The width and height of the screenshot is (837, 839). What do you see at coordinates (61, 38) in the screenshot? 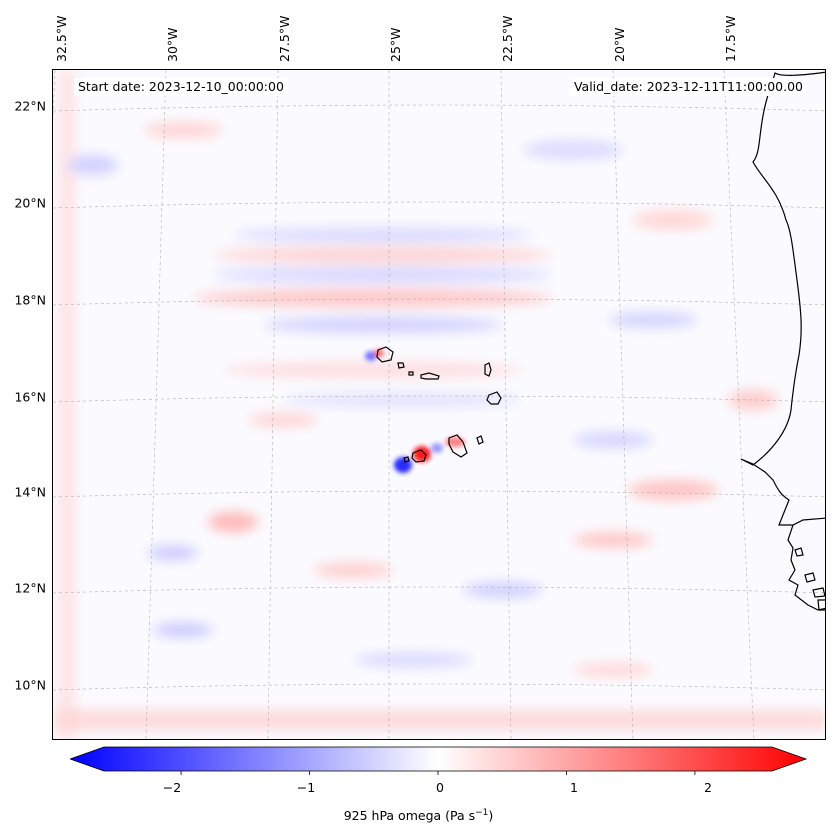
I see `lon-label-32-5w: 32.5°W` at bounding box center [61, 38].